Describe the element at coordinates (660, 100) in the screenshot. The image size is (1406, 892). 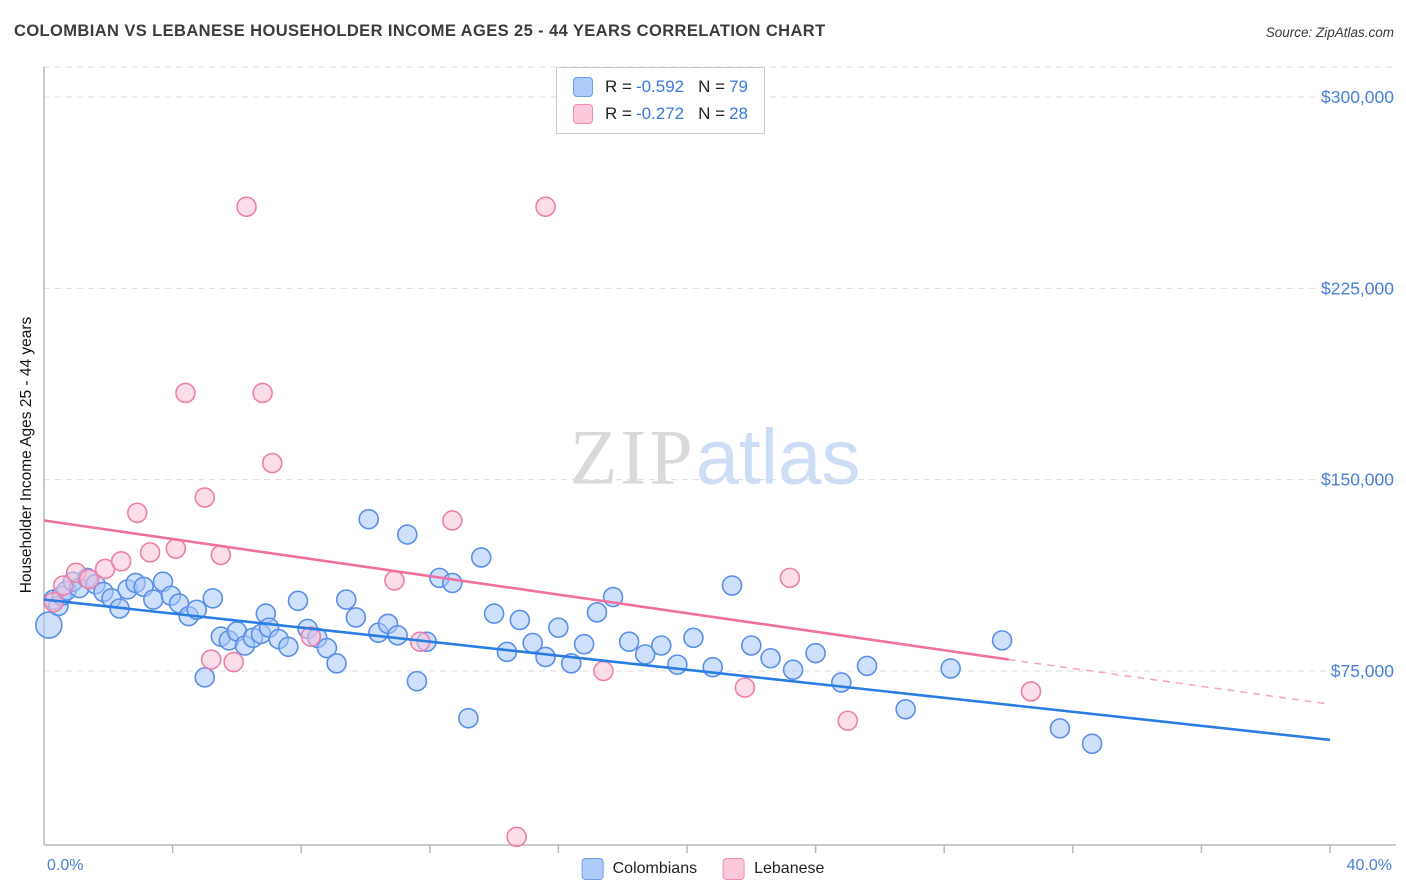
I see `correlation-legend-box: R = -0.592 N = 79 R = -0.272 N = 28` at that location.